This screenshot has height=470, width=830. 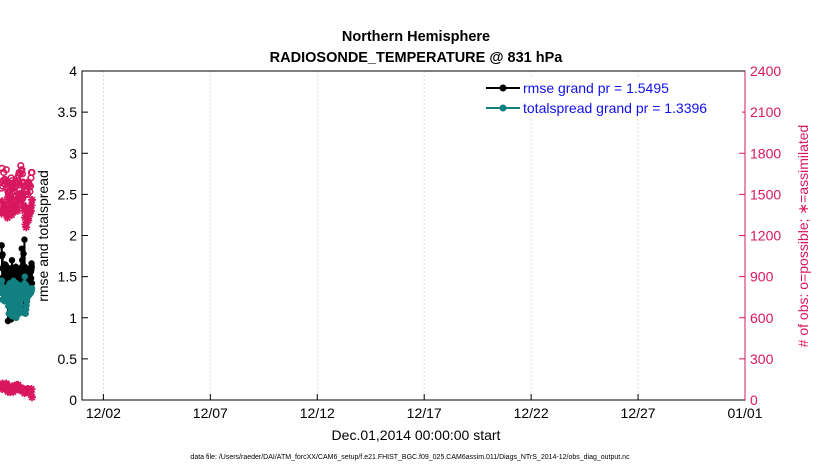 I want to click on y-tick-label-right: 600, so click(x=762, y=318).